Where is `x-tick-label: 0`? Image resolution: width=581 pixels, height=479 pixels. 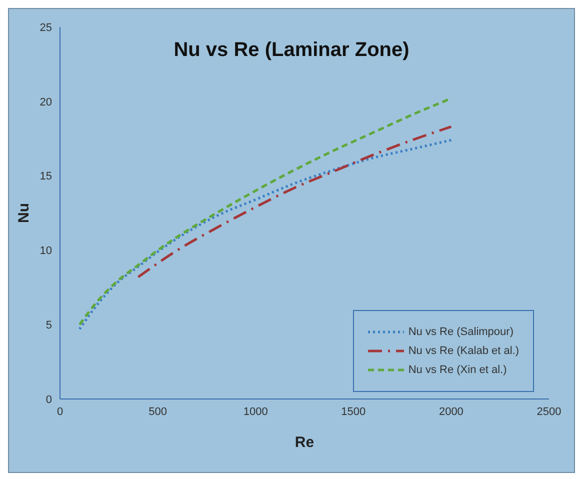 x-tick-label: 0 is located at coordinates (60, 412).